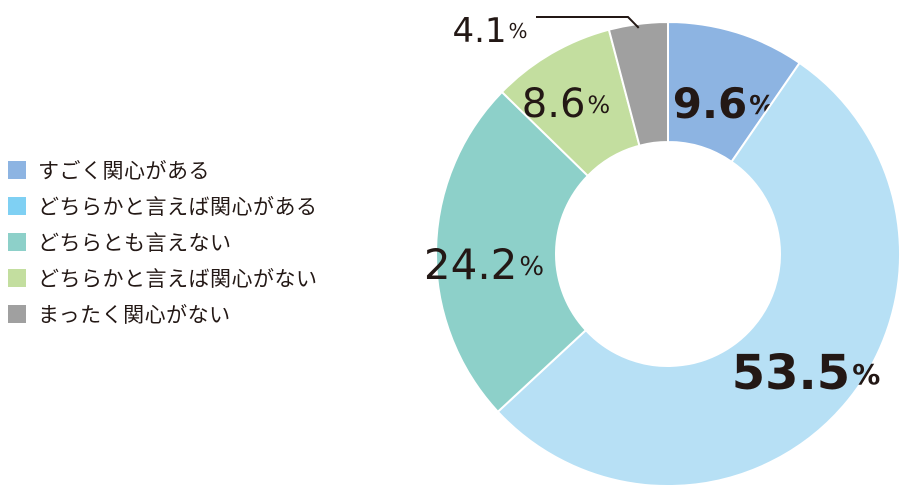 The width and height of the screenshot is (900, 489). I want to click on data-label-value: 4.1, so click(479, 31).